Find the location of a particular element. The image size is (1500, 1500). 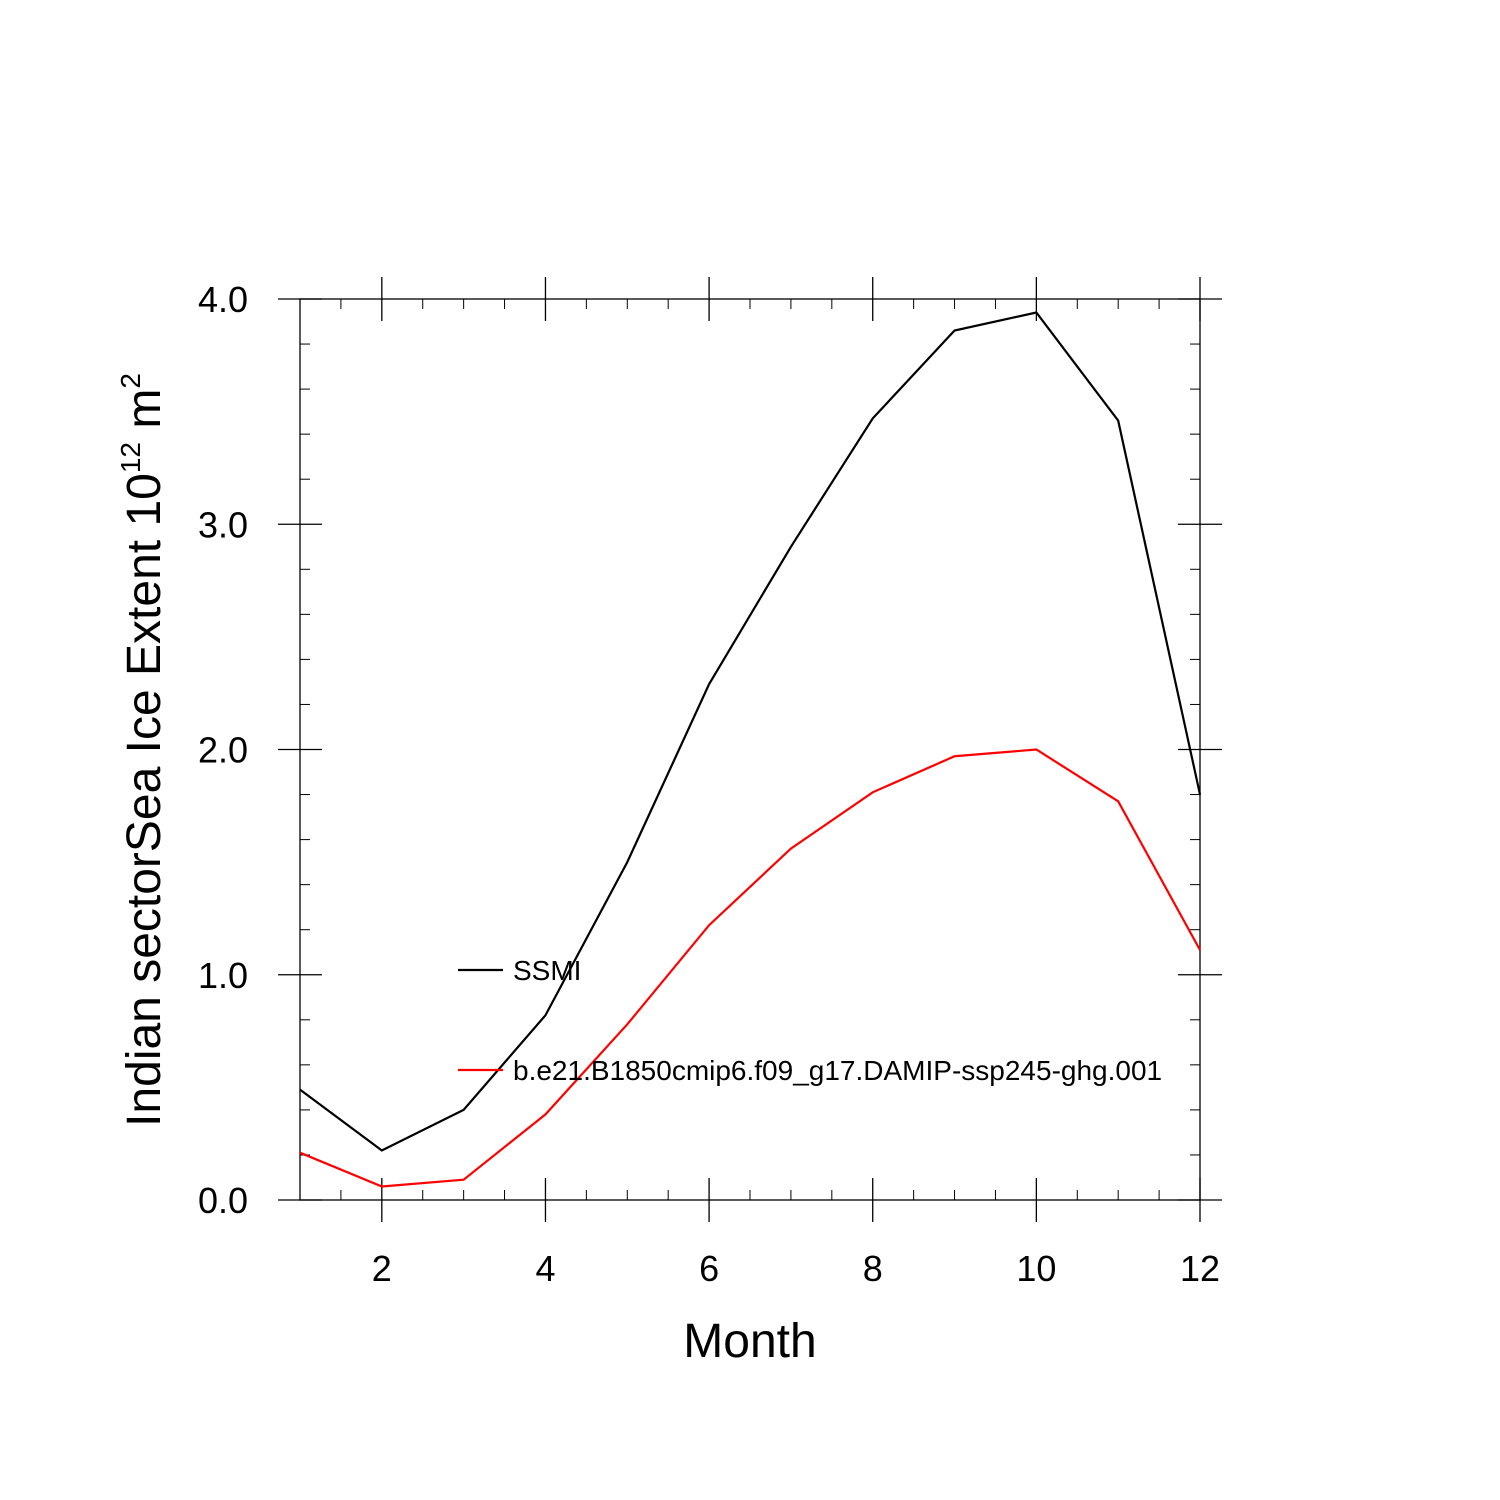

x-tick-label: 12 is located at coordinates (1200, 1268).